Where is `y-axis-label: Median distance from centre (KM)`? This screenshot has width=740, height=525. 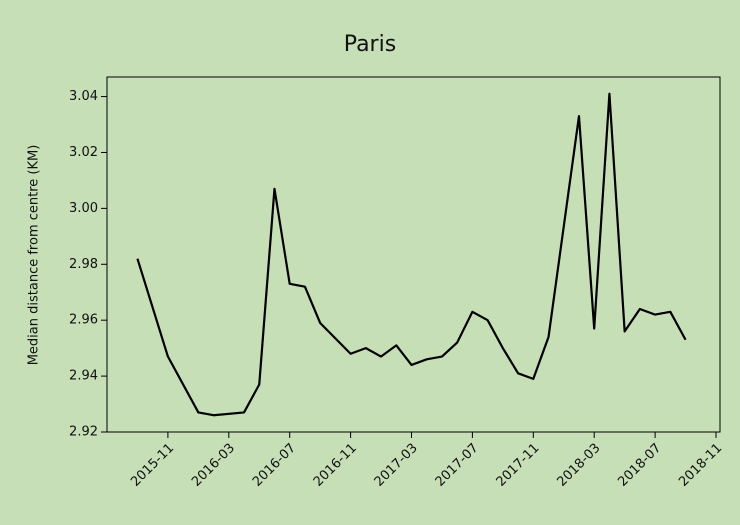
y-axis-label: Median distance from centre (KM) is located at coordinates (34, 255).